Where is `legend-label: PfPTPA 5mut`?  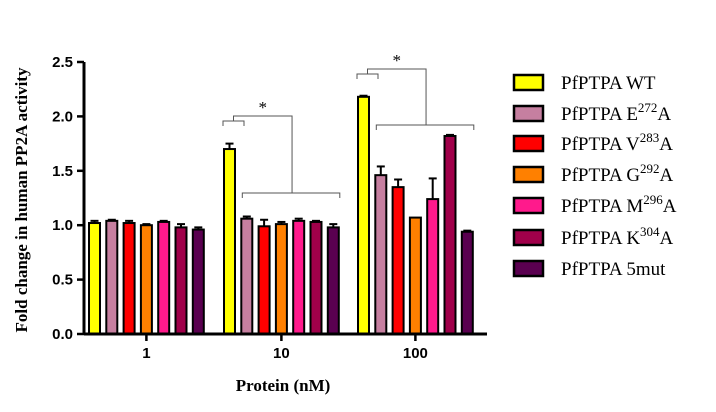 legend-label: PfPTPA 5mut is located at coordinates (613, 269).